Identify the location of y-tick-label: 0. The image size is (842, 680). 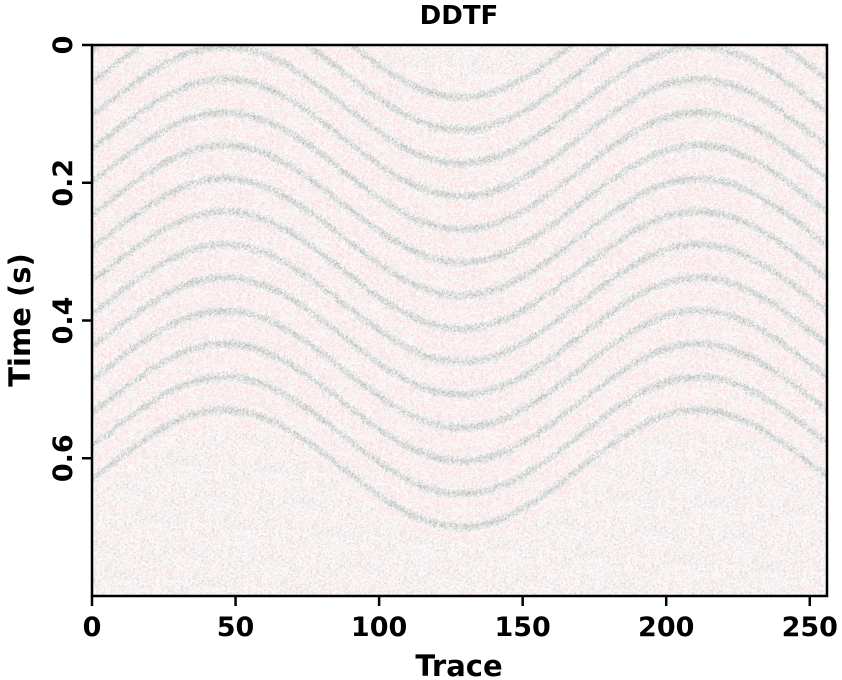
(63, 45).